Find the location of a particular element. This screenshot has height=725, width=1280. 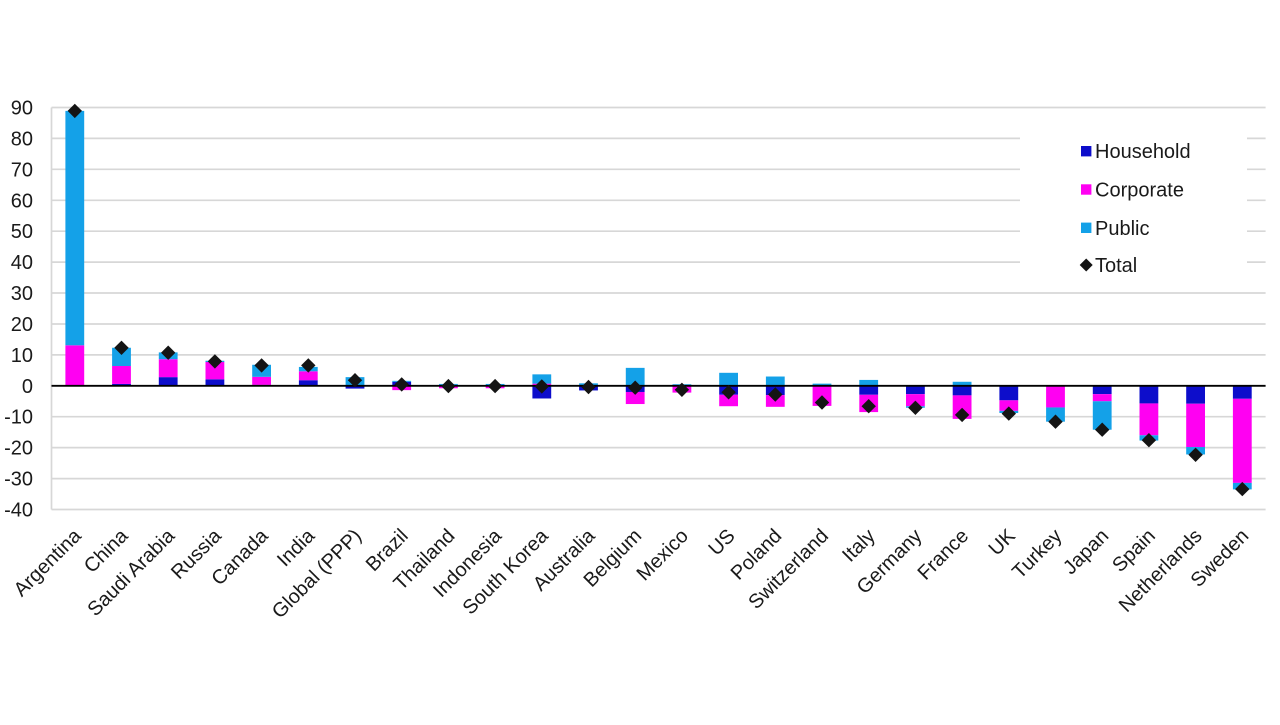

svg-text: -30 is located at coordinates (18, 480).